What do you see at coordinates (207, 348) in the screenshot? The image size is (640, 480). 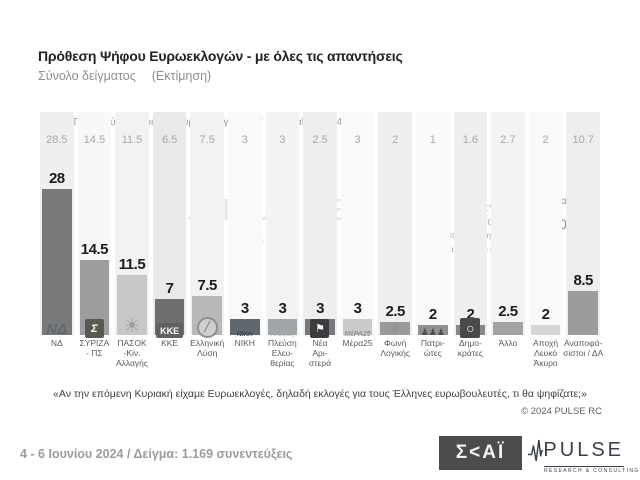 I see `party-label: Ελληνική Λύση` at bounding box center [207, 348].